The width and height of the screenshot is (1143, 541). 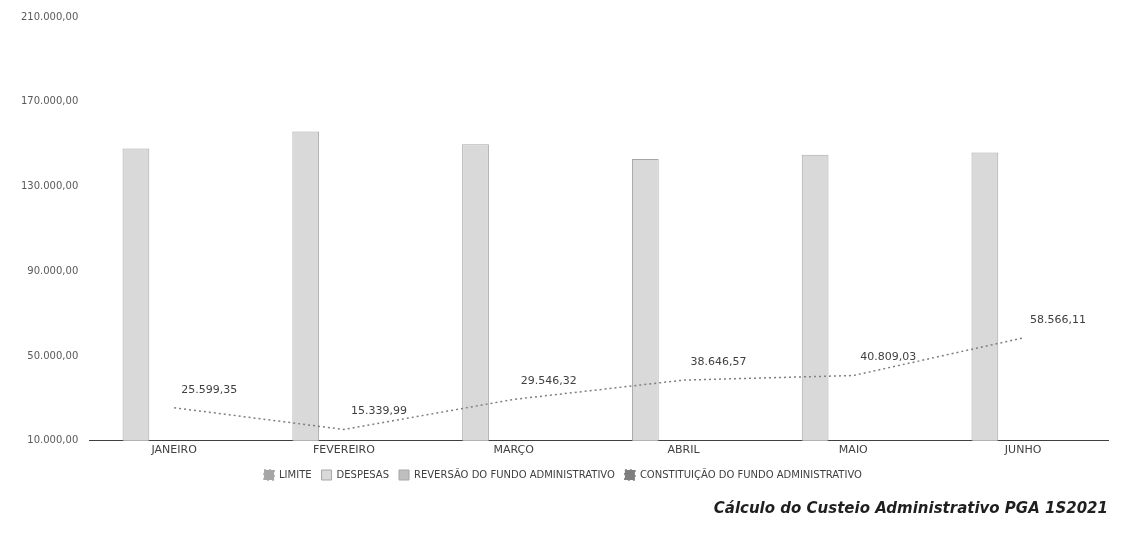 What do you see at coordinates (1022, 450) in the screenshot?
I see `x-tick-label: JUNHO` at bounding box center [1022, 450].